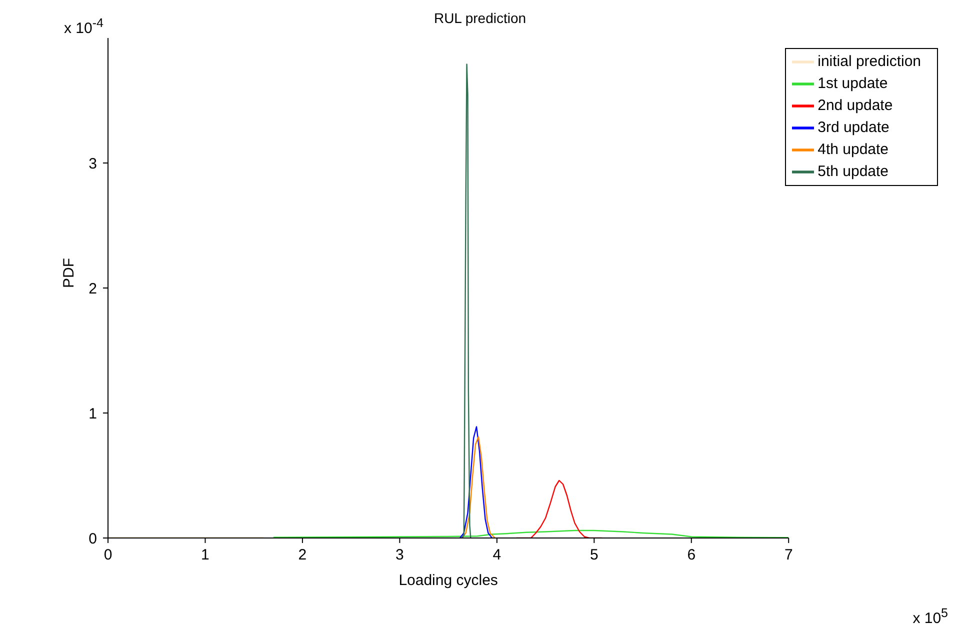 This screenshot has width=960, height=640. Describe the element at coordinates (92, 413) in the screenshot. I see `y-tick-label: 1` at that location.